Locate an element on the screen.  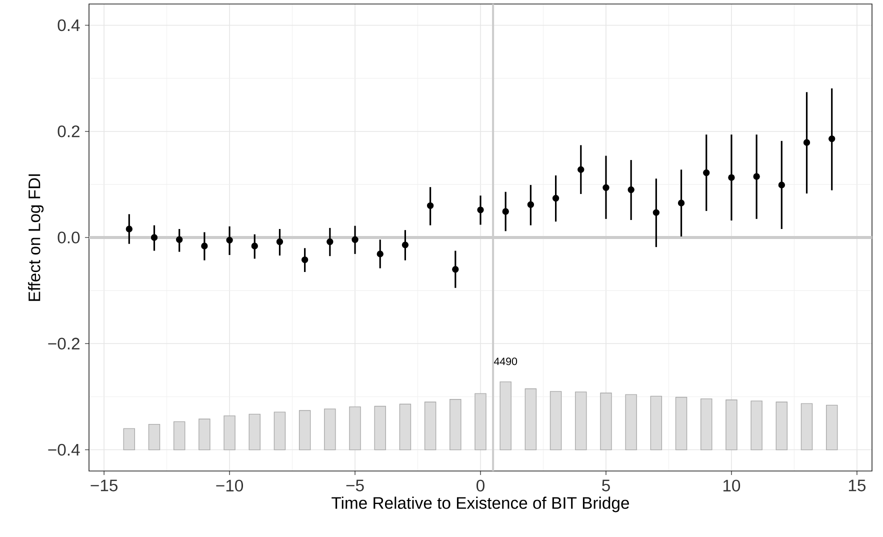
annotation: 4490 is located at coordinates (506, 362).